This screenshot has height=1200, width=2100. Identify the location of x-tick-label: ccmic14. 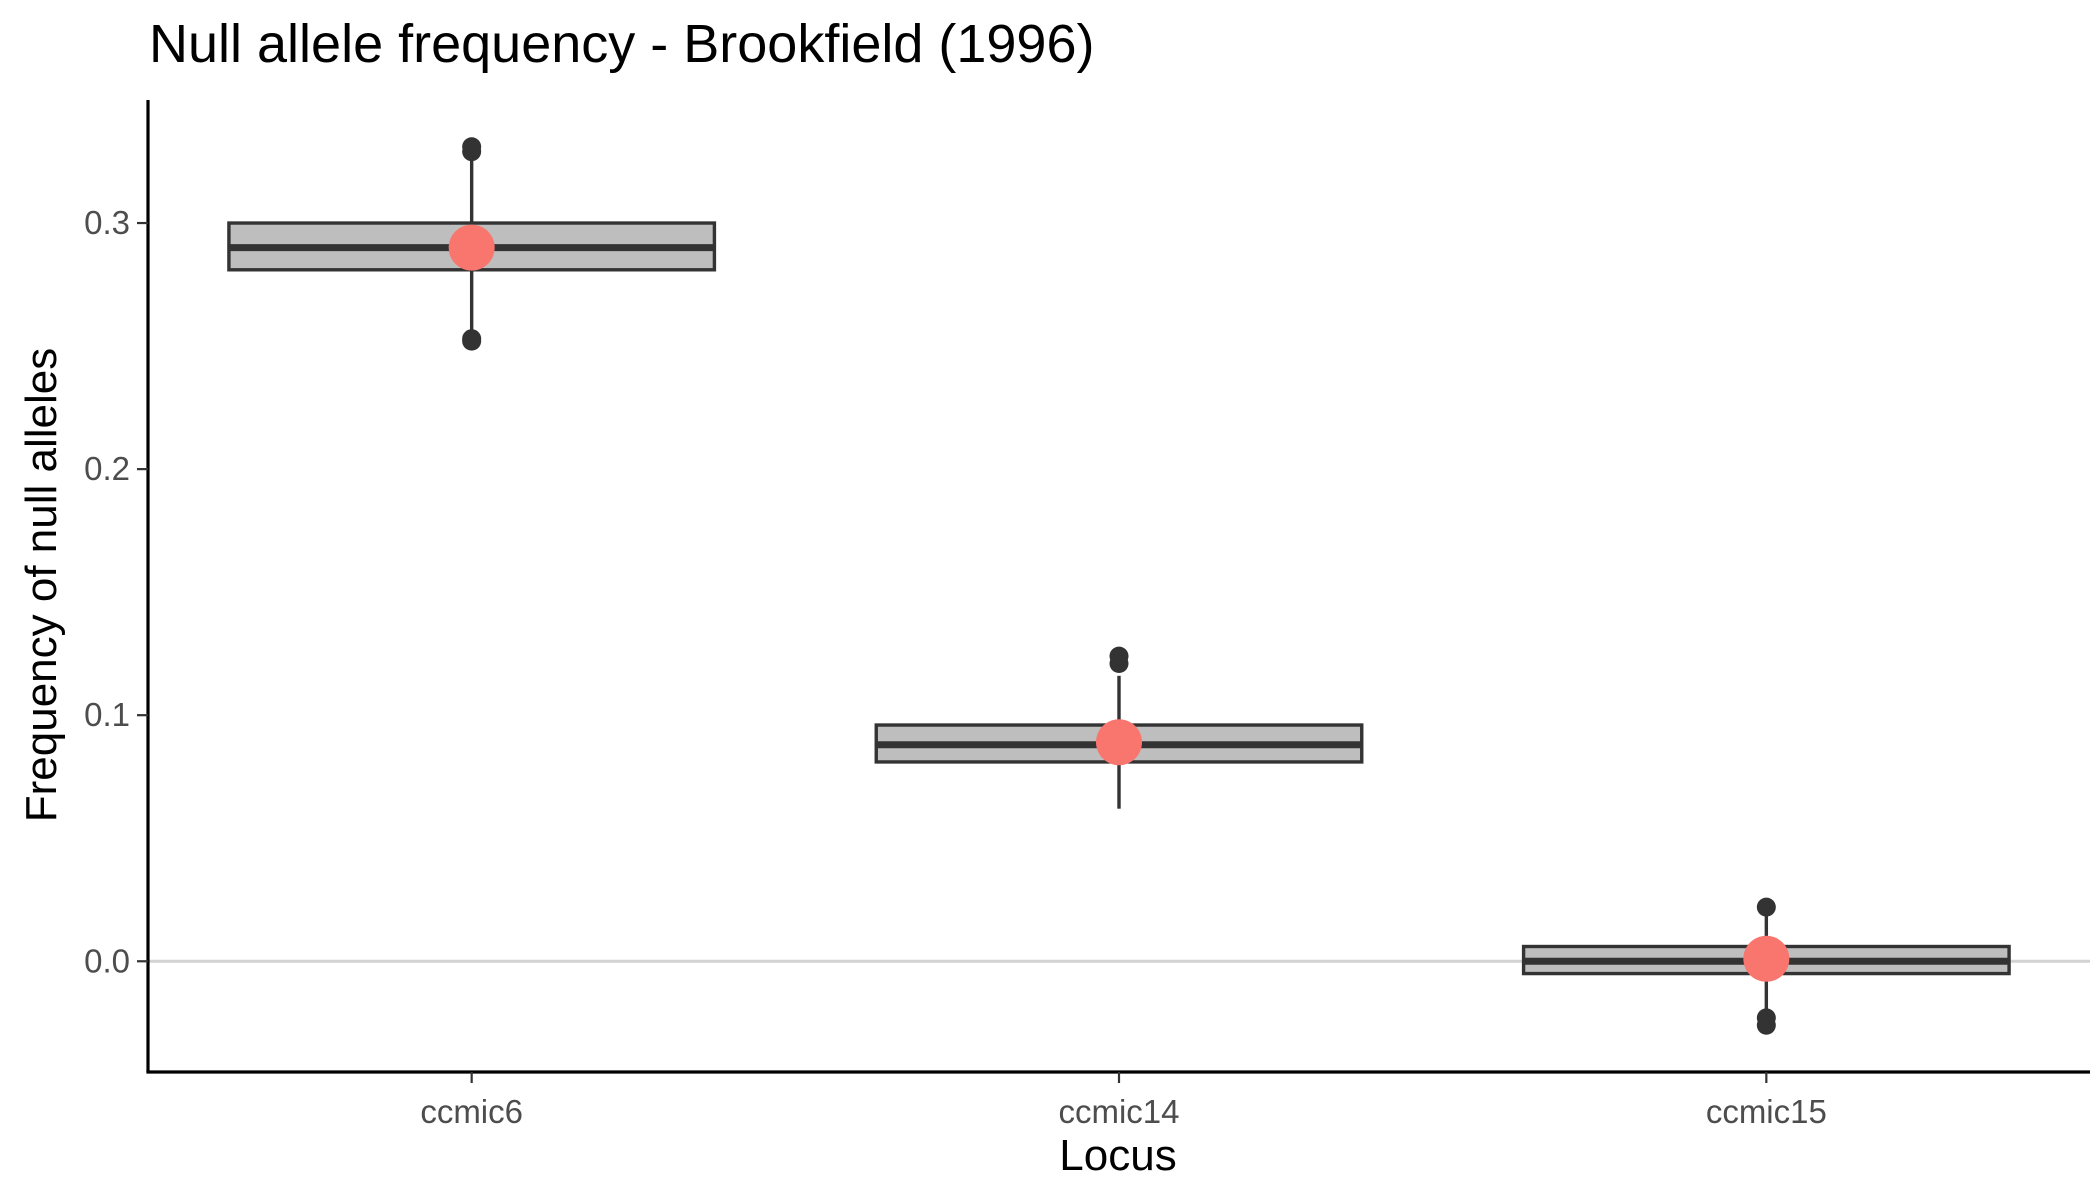
(1118, 1111).